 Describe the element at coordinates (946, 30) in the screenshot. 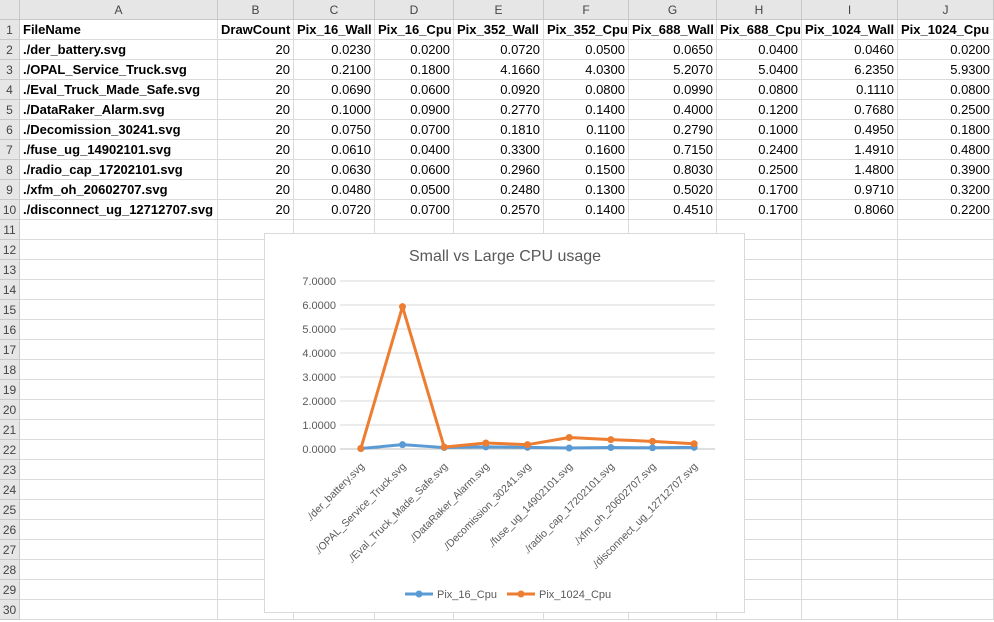

I see `header-cell: Pix_1024_Cpu` at that location.